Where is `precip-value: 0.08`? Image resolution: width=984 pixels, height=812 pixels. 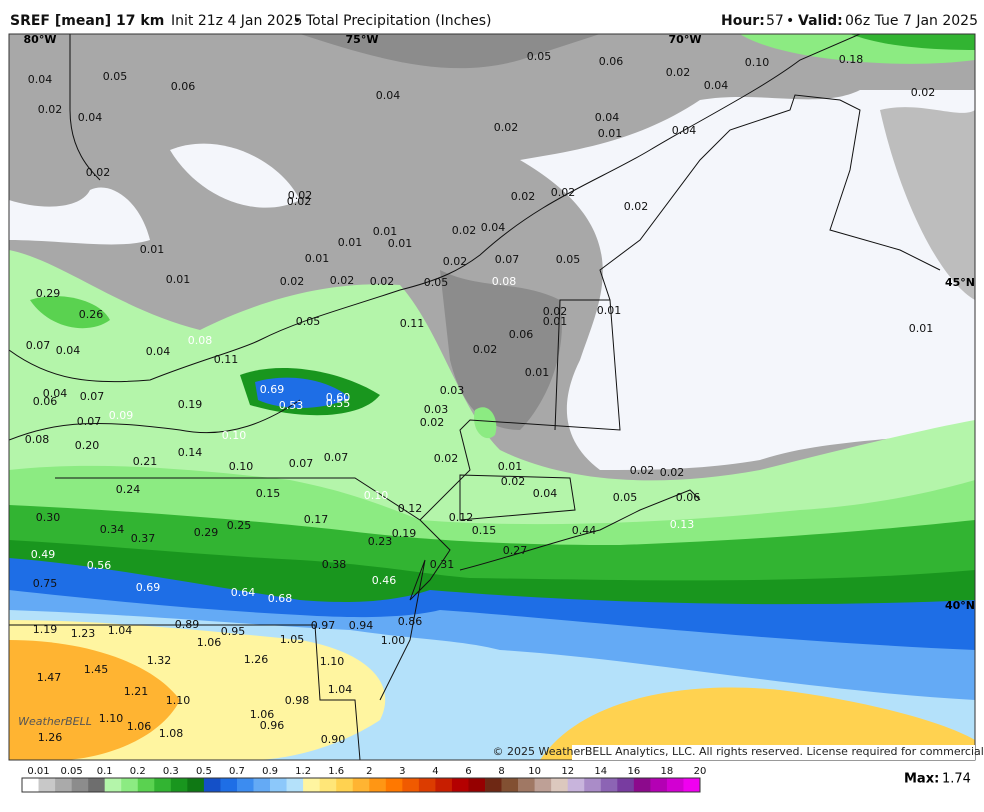
precip-value: 0.08 is located at coordinates (37, 439).